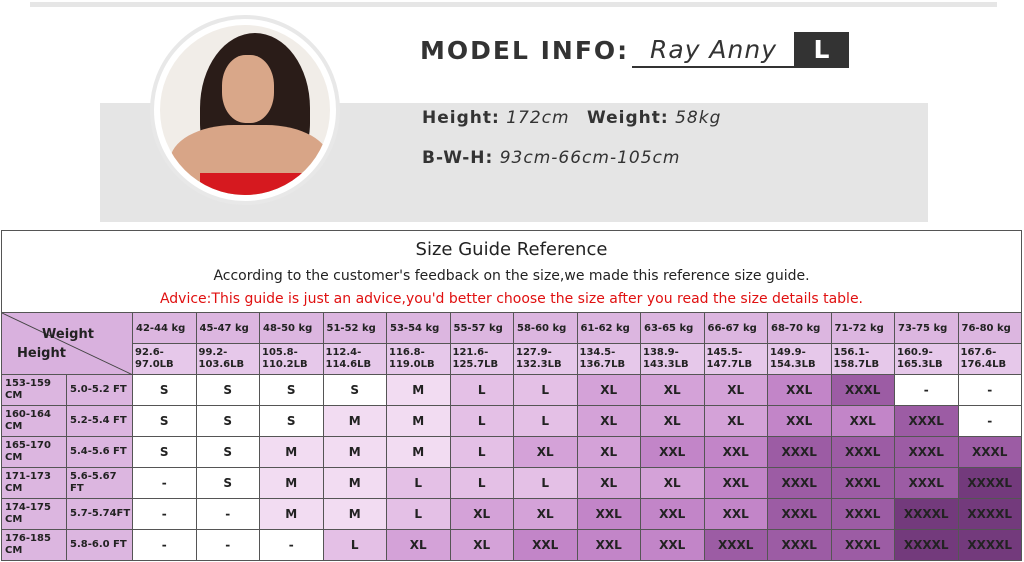  Describe the element at coordinates (862, 328) in the screenshot. I see `weight-kg-header: 71-72 kg` at that location.